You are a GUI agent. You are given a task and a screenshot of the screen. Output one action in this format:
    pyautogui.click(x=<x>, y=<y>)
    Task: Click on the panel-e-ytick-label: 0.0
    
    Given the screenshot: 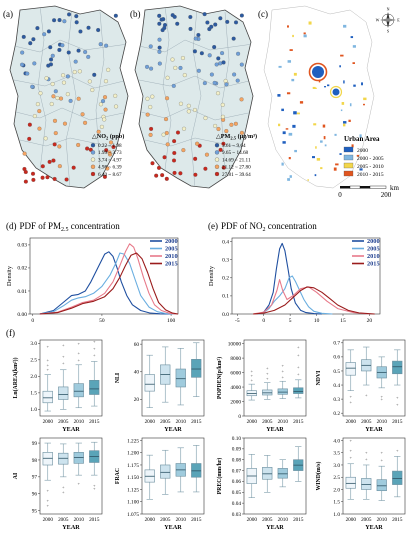 What is the action you would take?
    pyautogui.click(x=225, y=315)
    